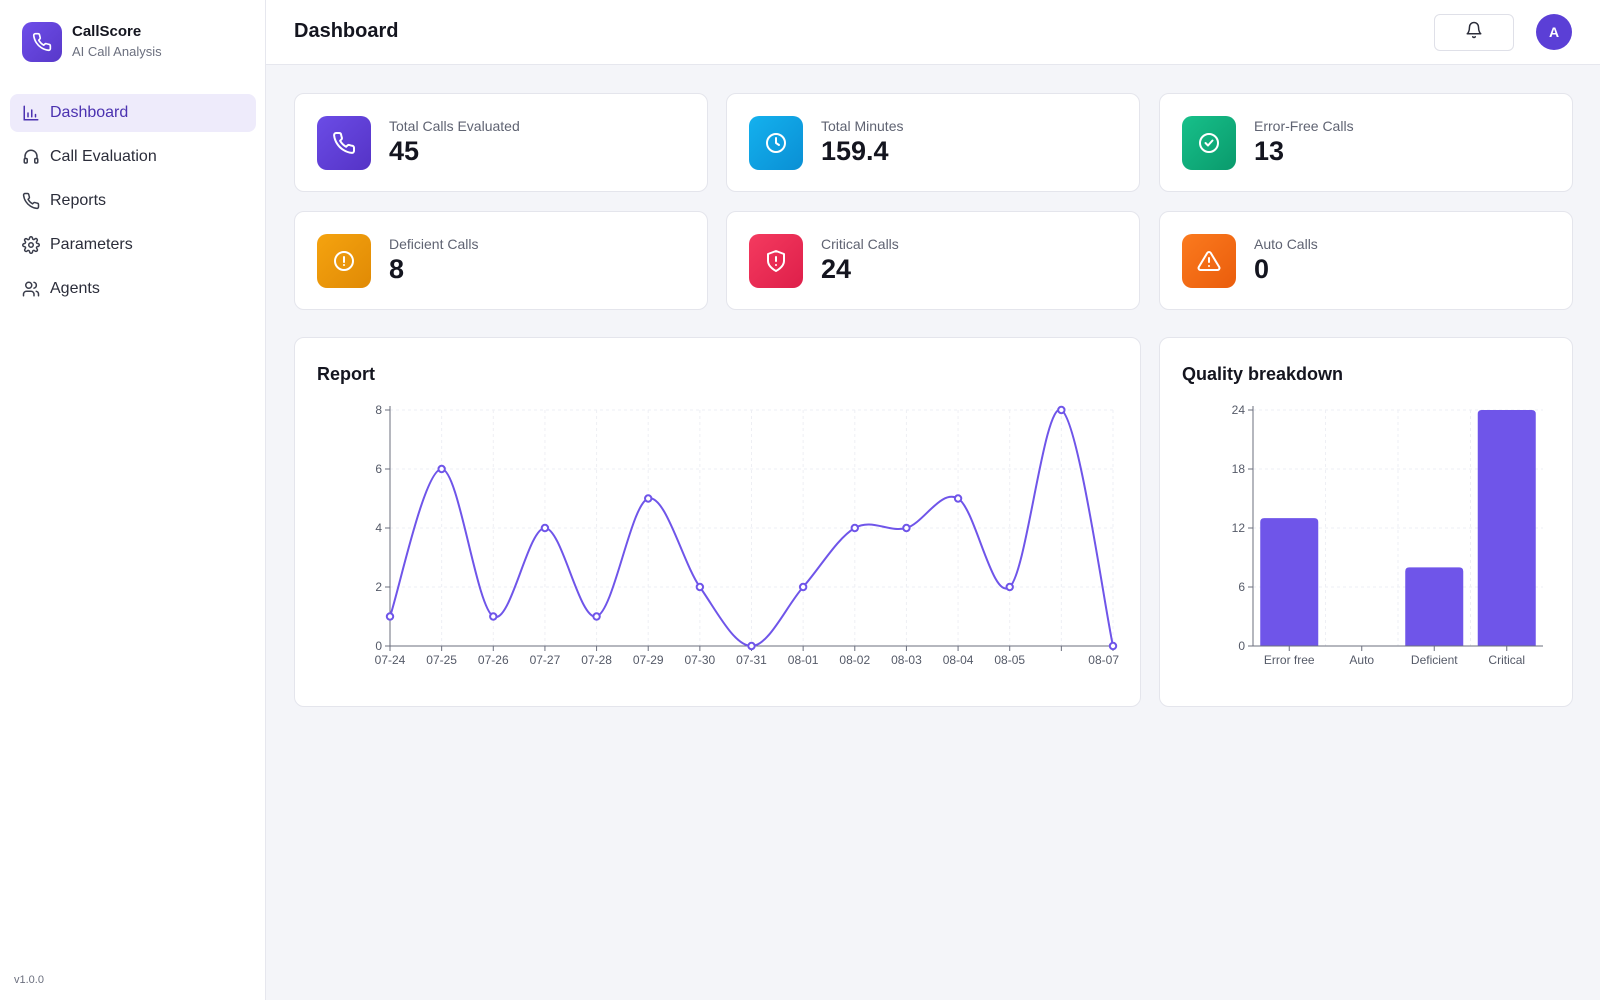 This screenshot has width=1600, height=1000. I want to click on x-tick-label: 07-24, so click(390, 660).